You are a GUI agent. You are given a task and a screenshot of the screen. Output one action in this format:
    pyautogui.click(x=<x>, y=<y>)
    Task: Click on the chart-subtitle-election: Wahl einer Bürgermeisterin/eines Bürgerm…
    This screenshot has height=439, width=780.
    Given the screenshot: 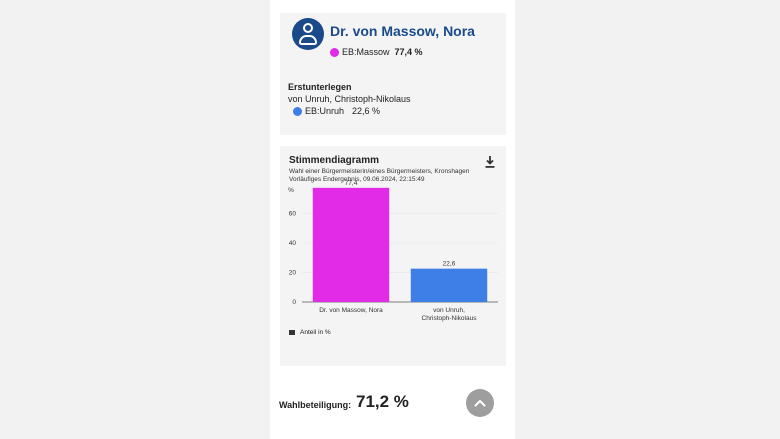 What is the action you would take?
    pyautogui.click(x=379, y=171)
    